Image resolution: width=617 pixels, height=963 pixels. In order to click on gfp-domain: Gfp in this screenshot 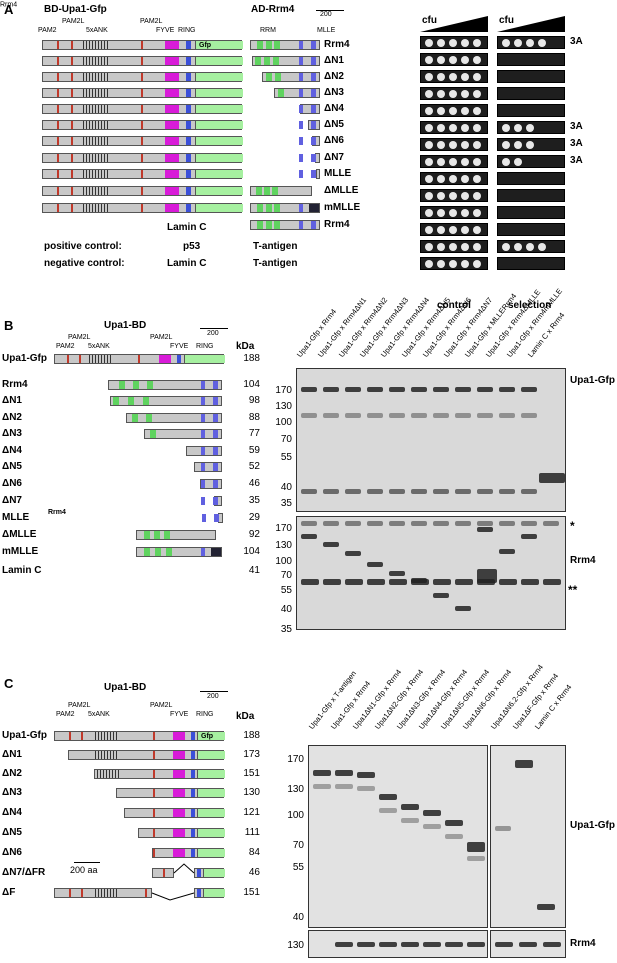, I will do `click(219, 45)`.